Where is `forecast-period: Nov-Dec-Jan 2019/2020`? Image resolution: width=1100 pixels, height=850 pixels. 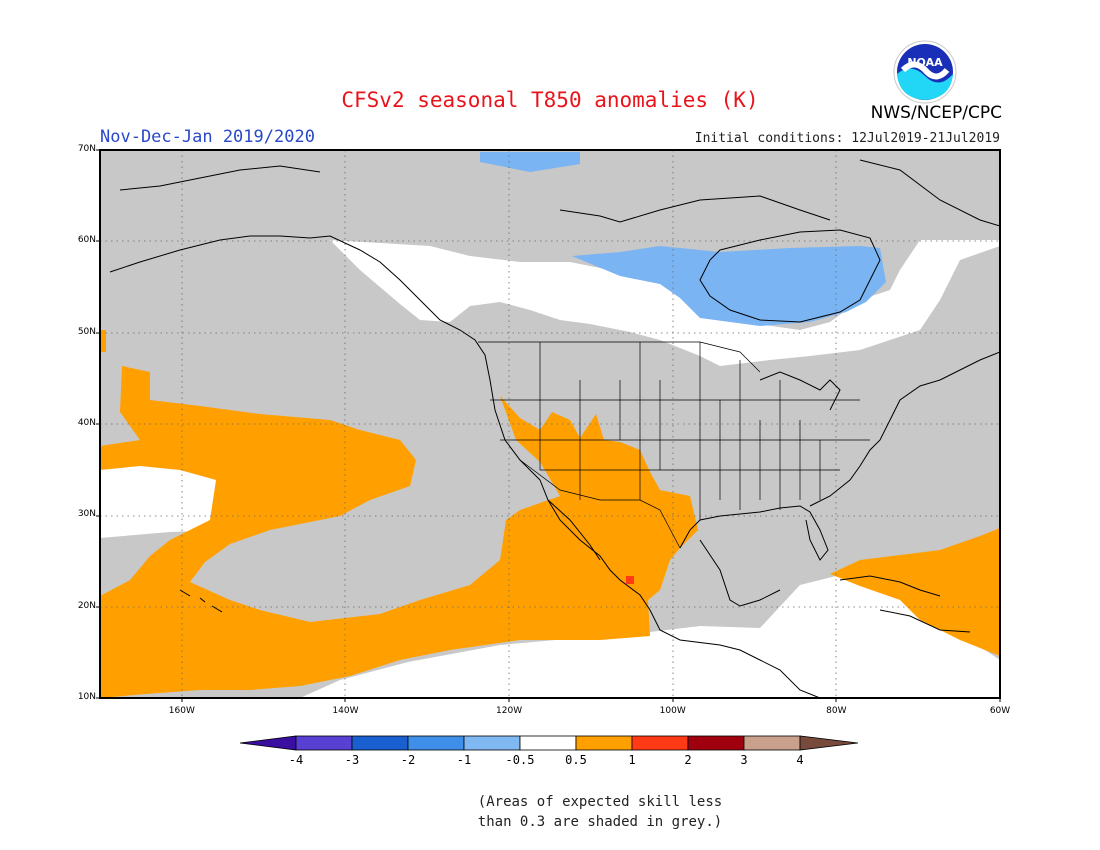 forecast-period: Nov-Dec-Jan 2019/2020 is located at coordinates (207, 137).